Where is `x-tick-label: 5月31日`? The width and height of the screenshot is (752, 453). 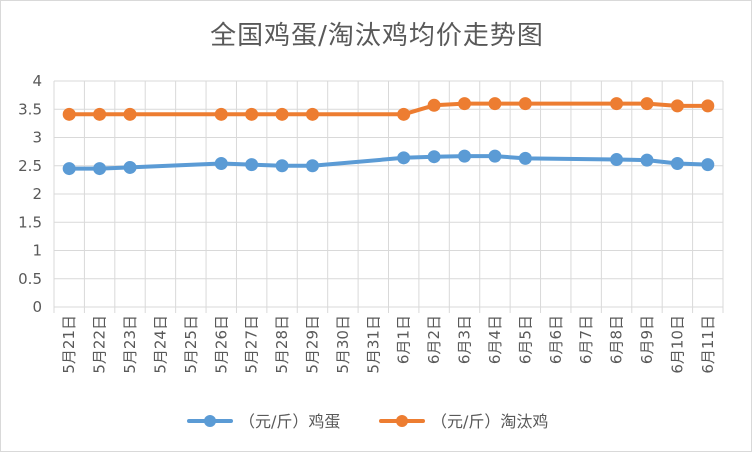 x-tick-label: 5月31日 is located at coordinates (373, 344).